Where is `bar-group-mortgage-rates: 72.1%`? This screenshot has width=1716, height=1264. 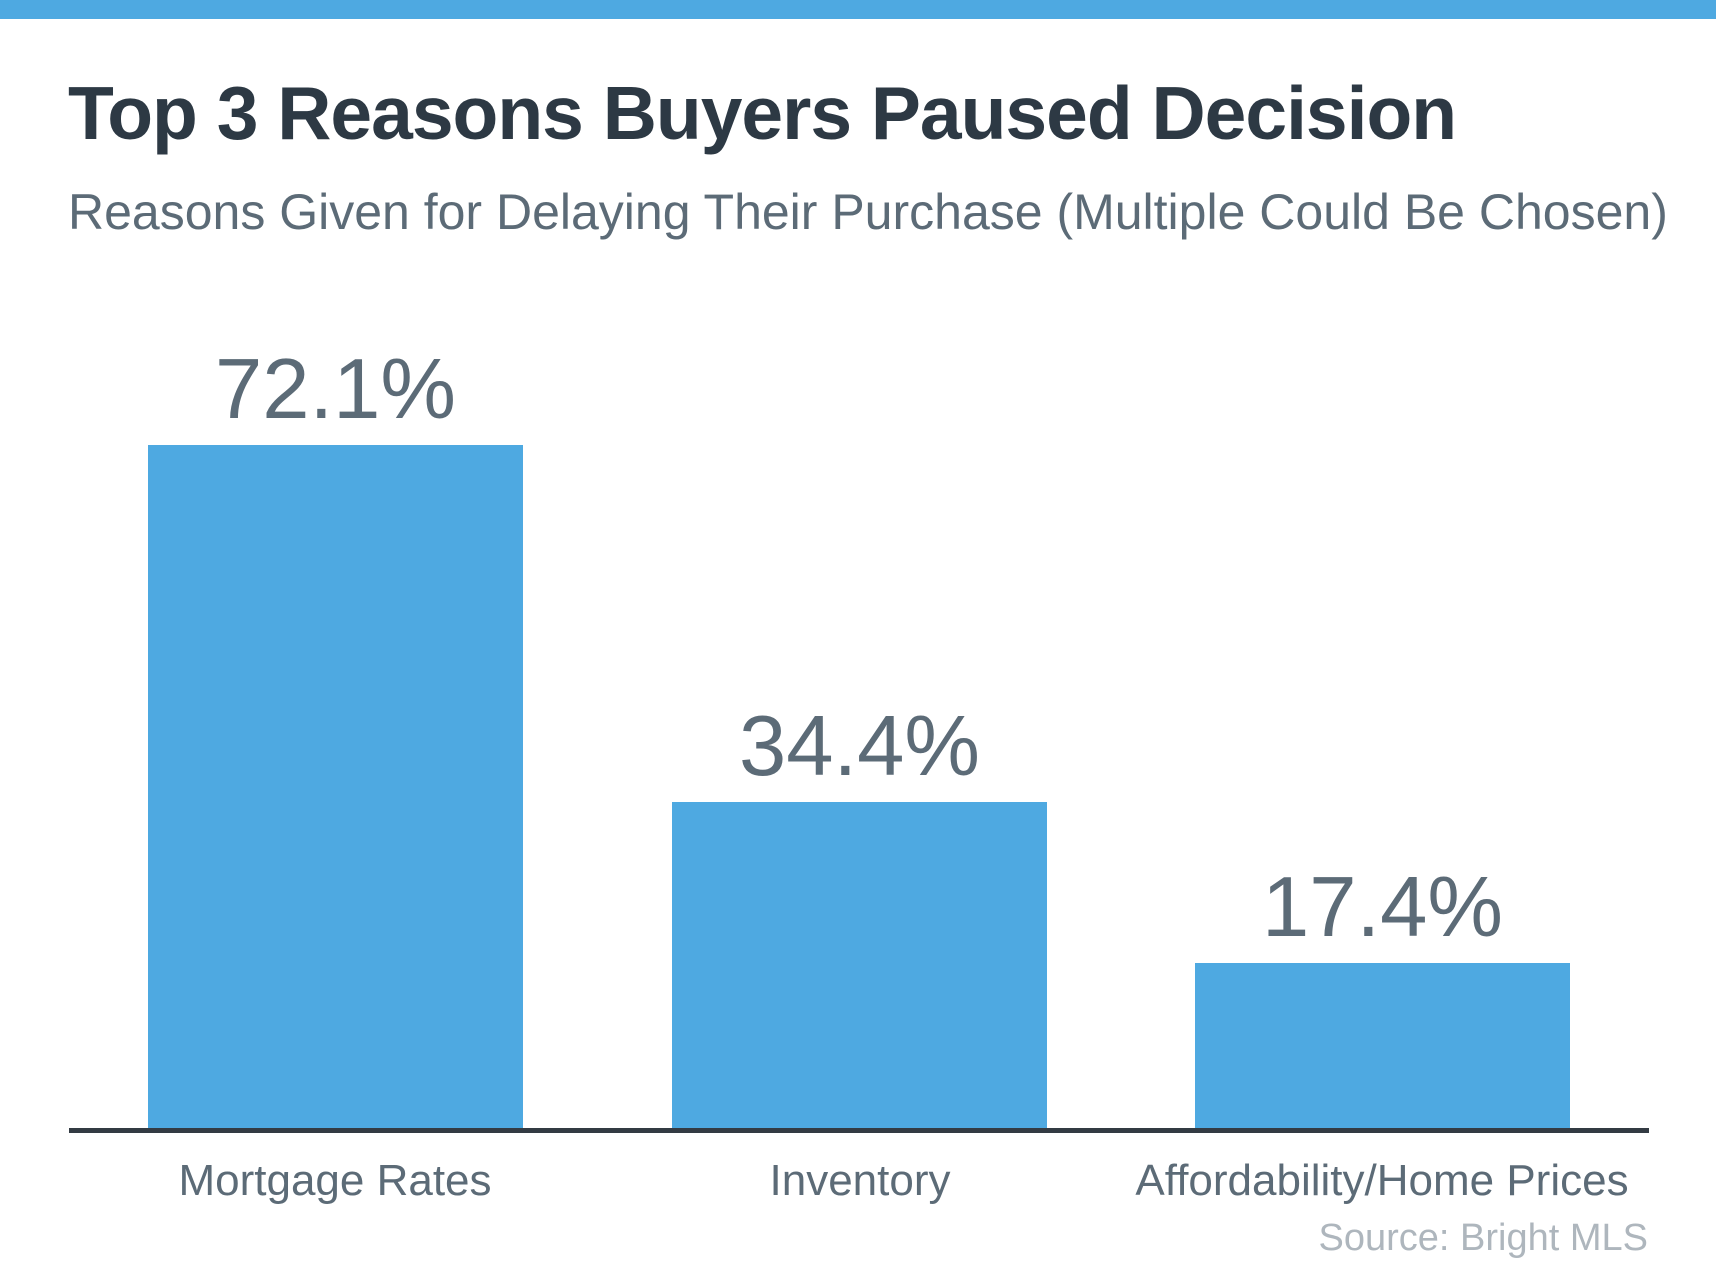 bar-group-mortgage-rates: 72.1% is located at coordinates (335, 737).